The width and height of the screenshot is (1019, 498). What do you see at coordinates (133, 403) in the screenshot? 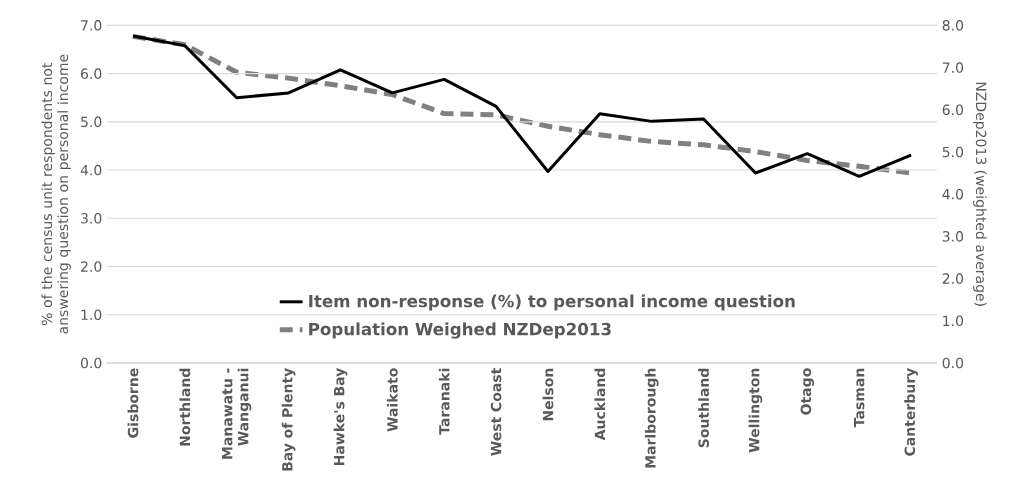
I see `x-tick-label: Gisborne` at bounding box center [133, 403].